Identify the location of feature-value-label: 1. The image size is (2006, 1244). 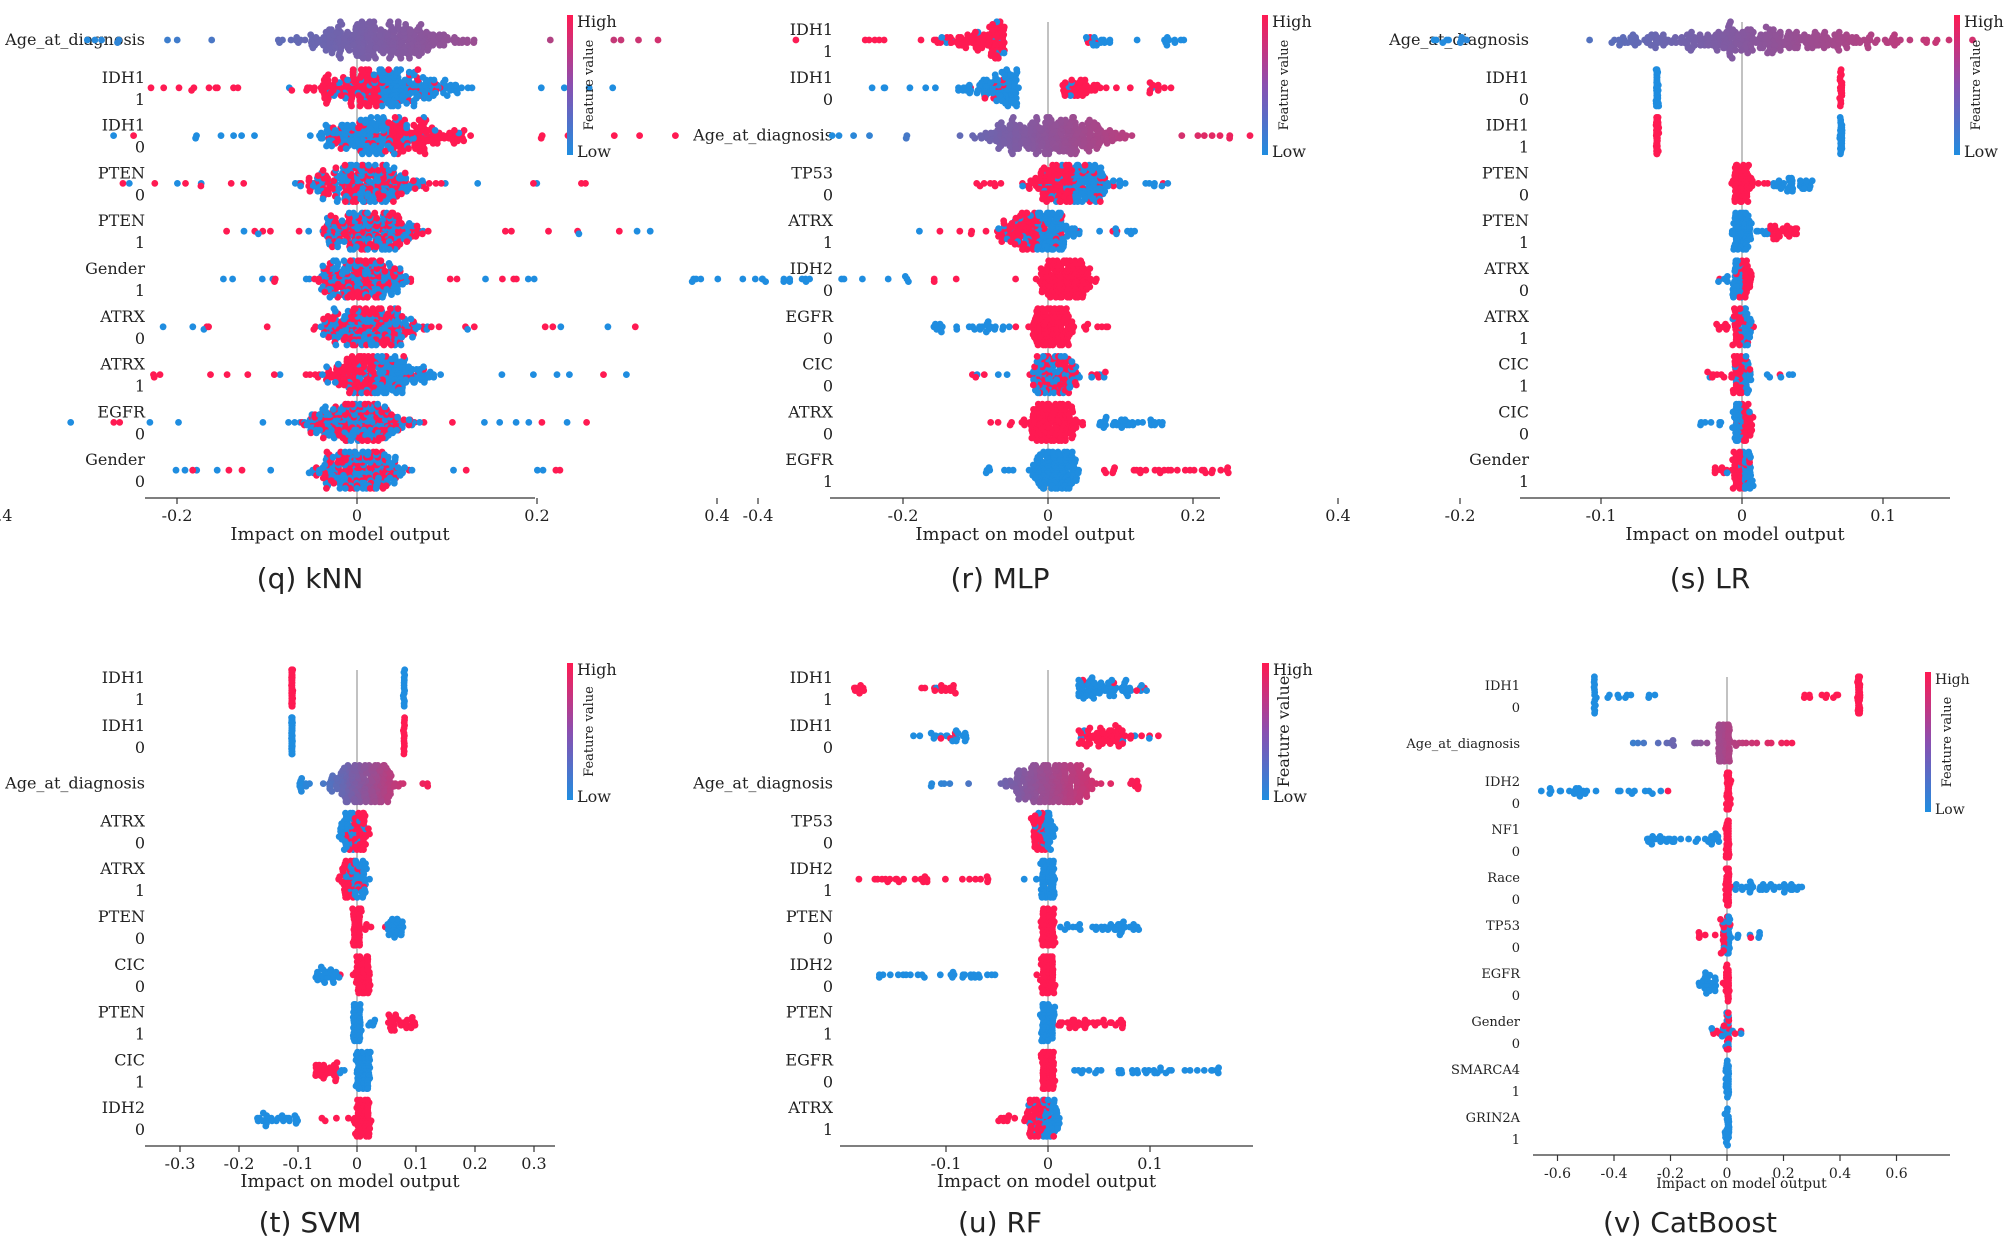
(140, 386).